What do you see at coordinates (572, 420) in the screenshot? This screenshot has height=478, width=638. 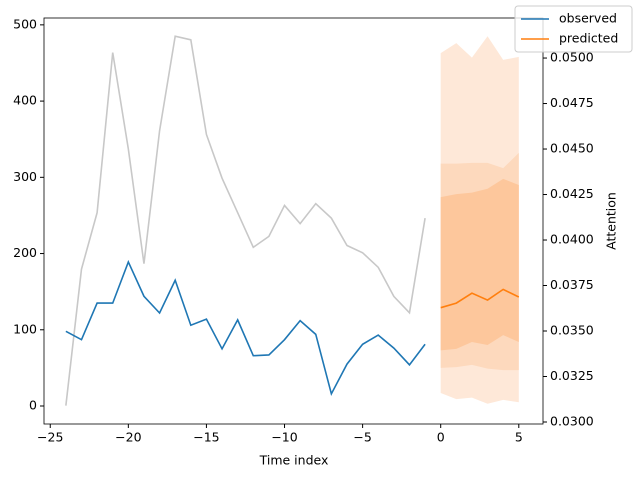 I see `y2-tick-label: 0.0300` at bounding box center [572, 420].